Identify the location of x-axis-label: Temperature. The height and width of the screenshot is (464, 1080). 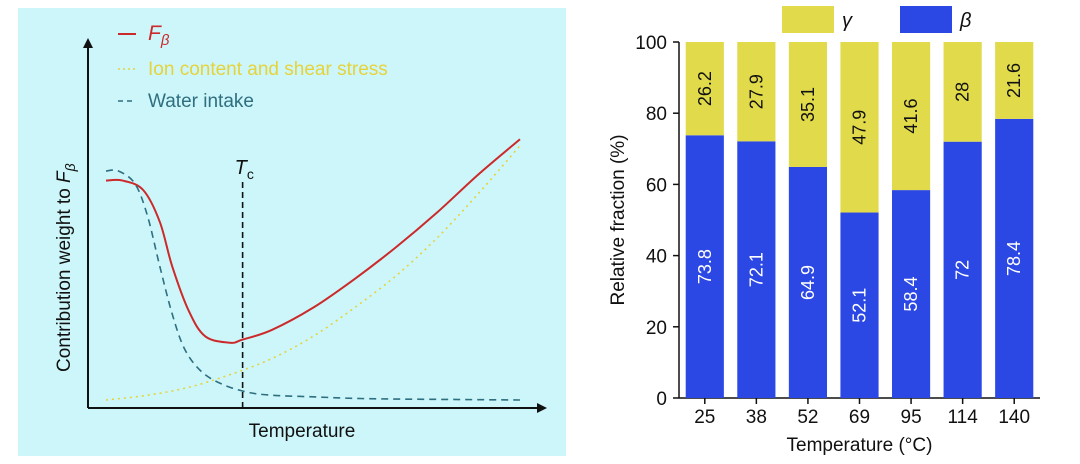
(302, 431).